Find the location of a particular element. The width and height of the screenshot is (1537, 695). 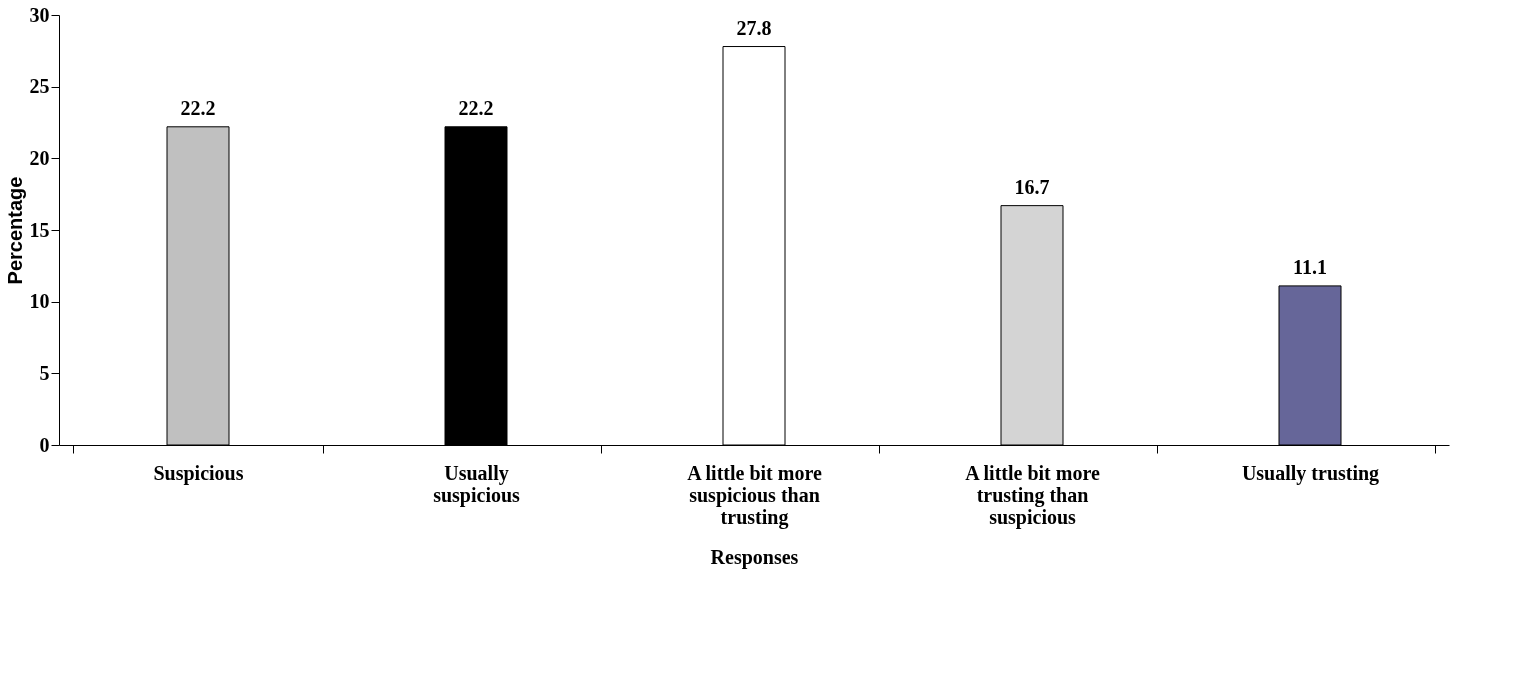

x-tick-label: A little bit more trusting than suspicious is located at coordinates (1032, 495).